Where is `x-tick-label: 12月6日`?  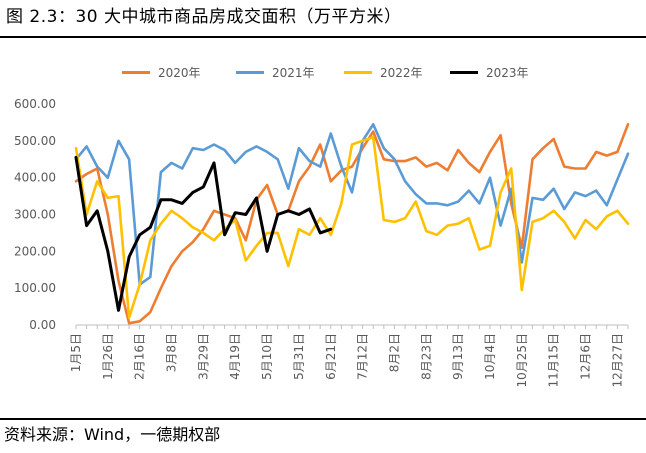
x-tick-label: 12月6日 is located at coordinates (586, 356).